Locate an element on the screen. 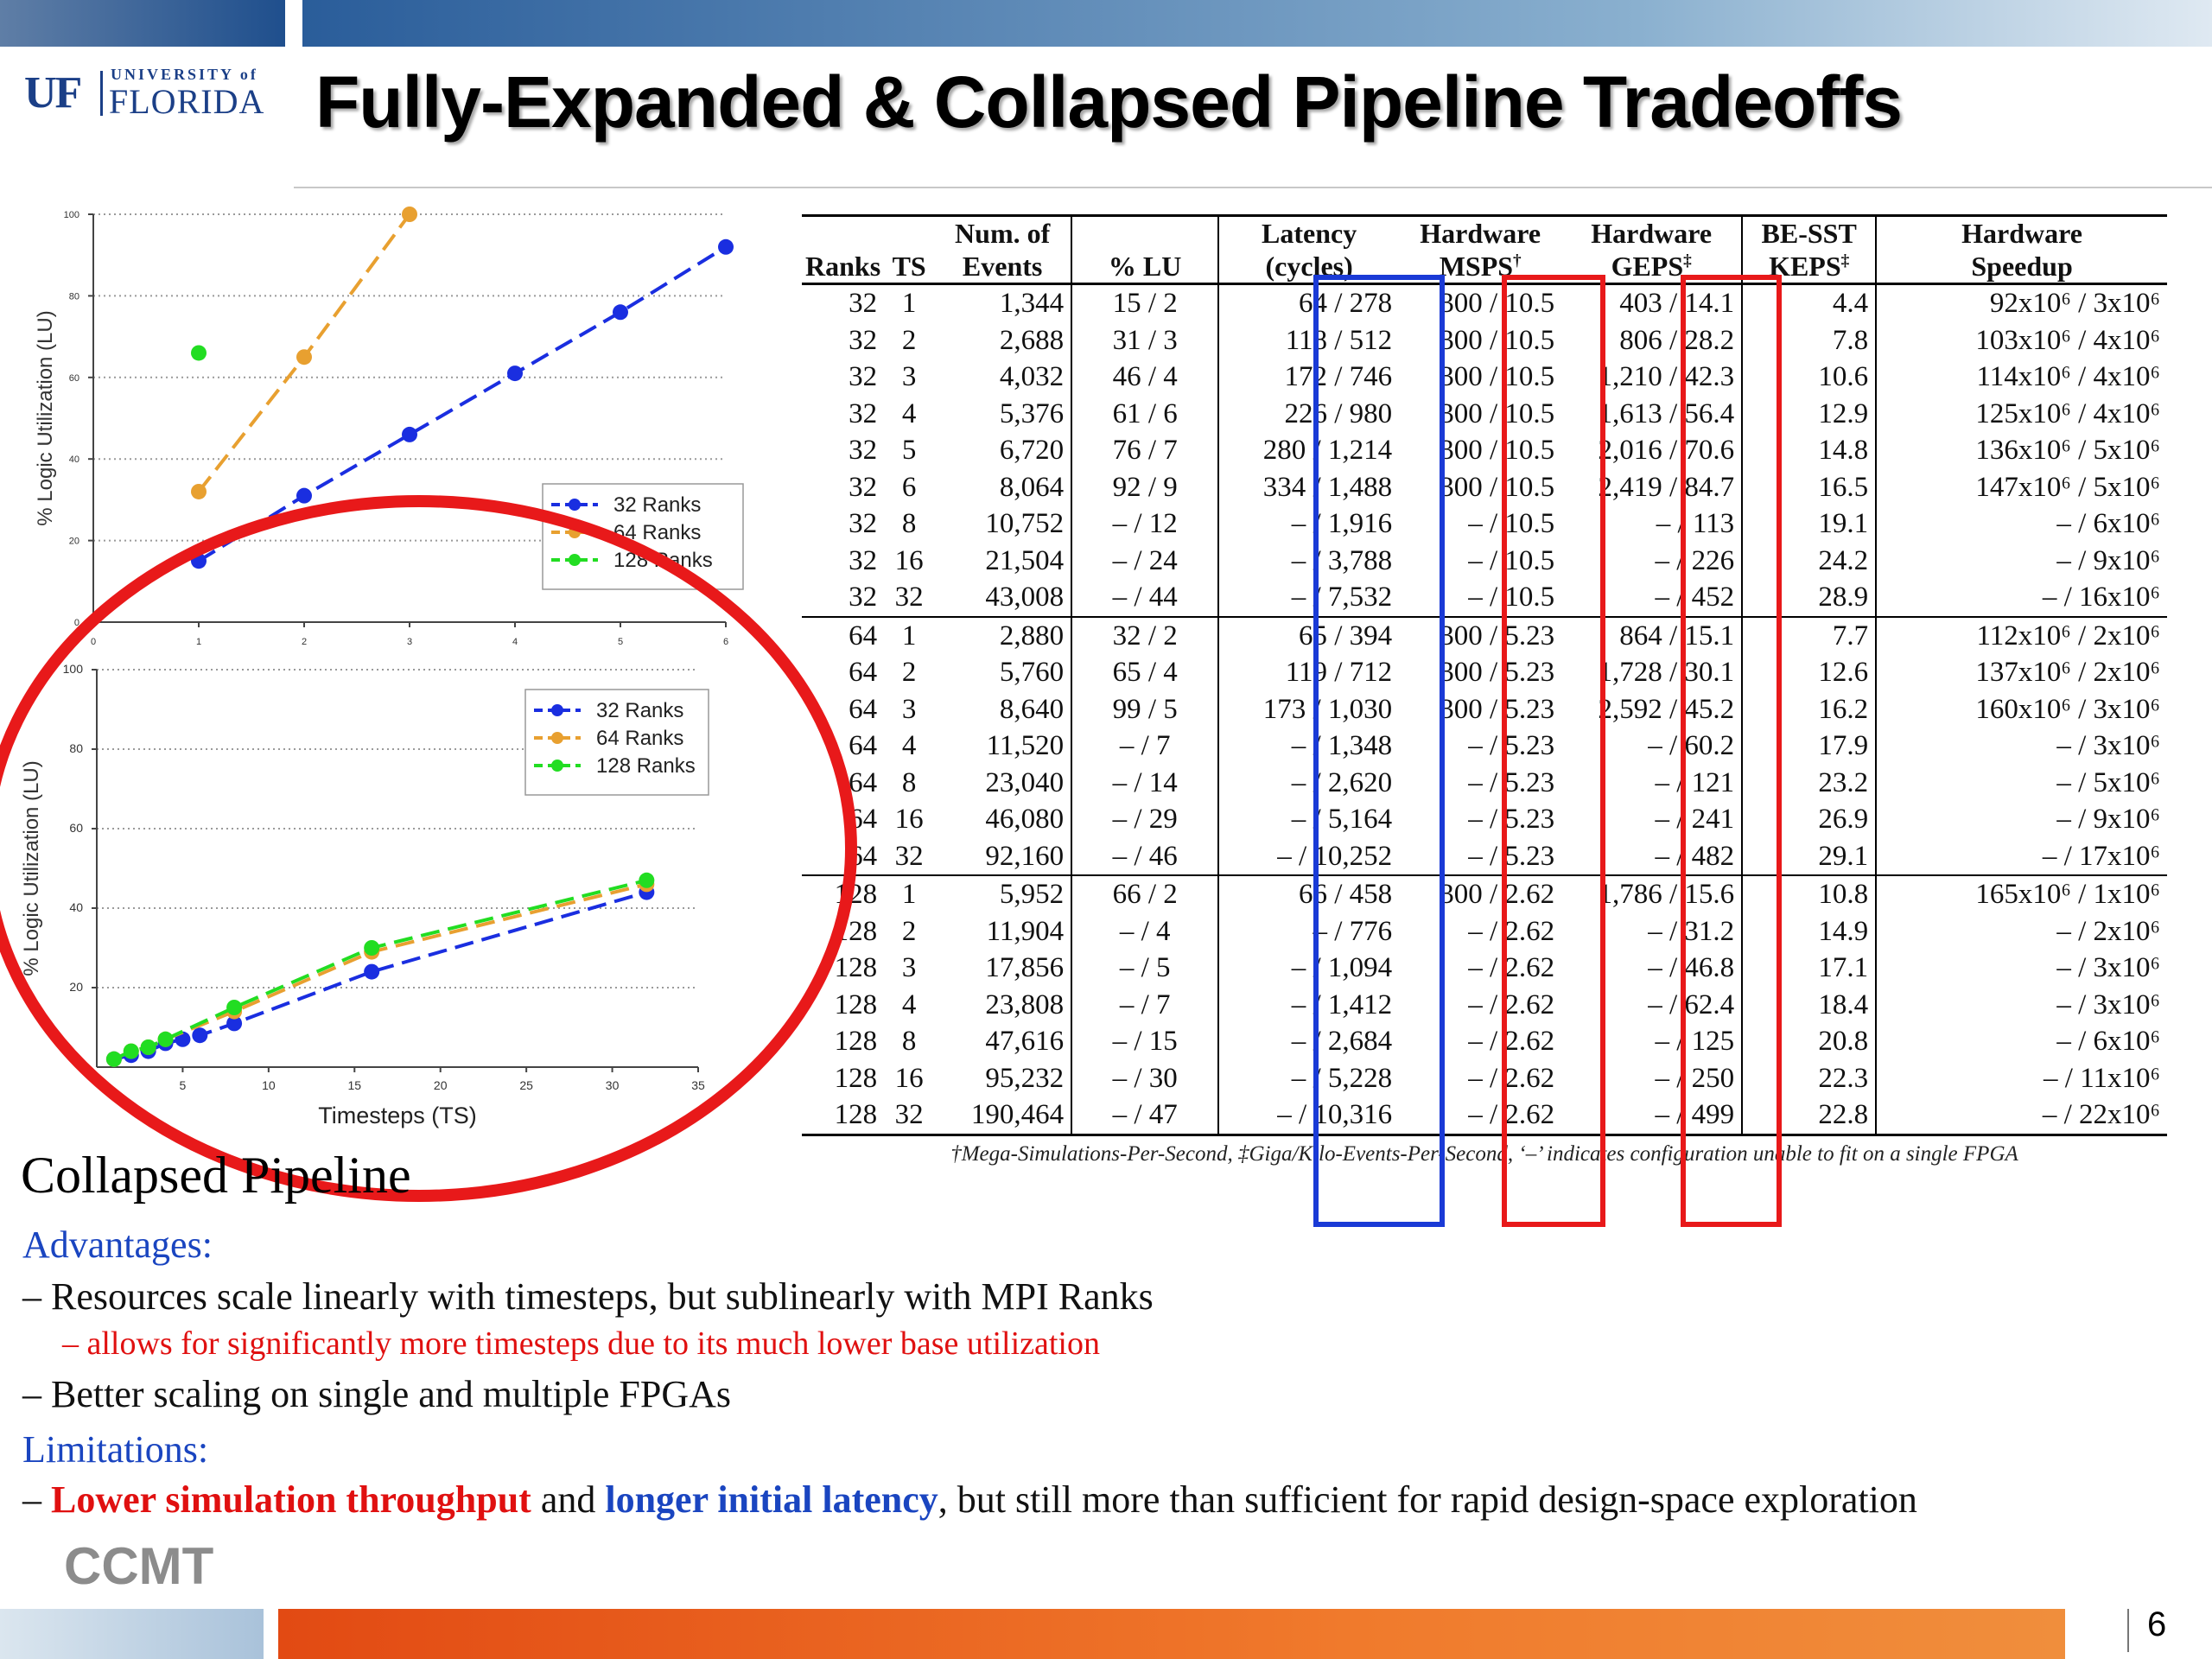 This screenshot has width=2212, height=1659. y-tick-label: 40 is located at coordinates (74, 459).